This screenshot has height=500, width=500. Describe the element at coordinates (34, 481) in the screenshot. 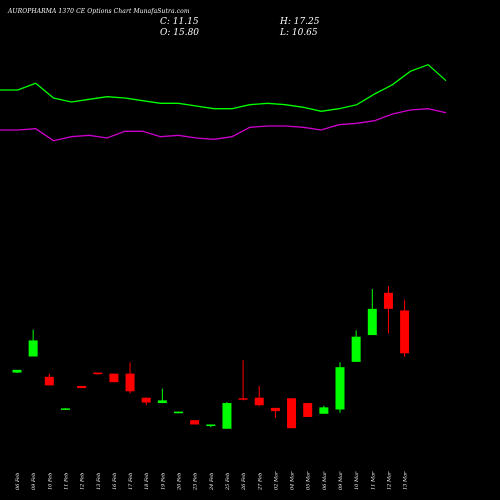

I see `x-tick-label: 09 Feb` at that location.